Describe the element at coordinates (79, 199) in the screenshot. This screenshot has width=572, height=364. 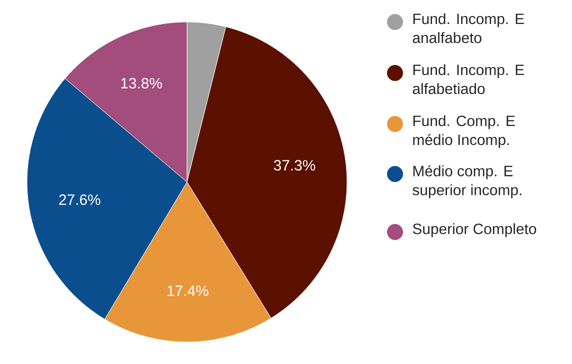
I see `data-label: 27.6%` at that location.